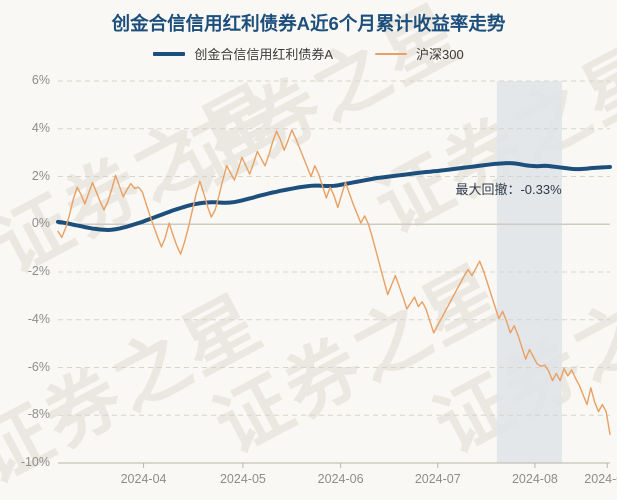  I want to click on chart-legend: 创金合信信用红利债券A 沪深300, so click(308, 53).